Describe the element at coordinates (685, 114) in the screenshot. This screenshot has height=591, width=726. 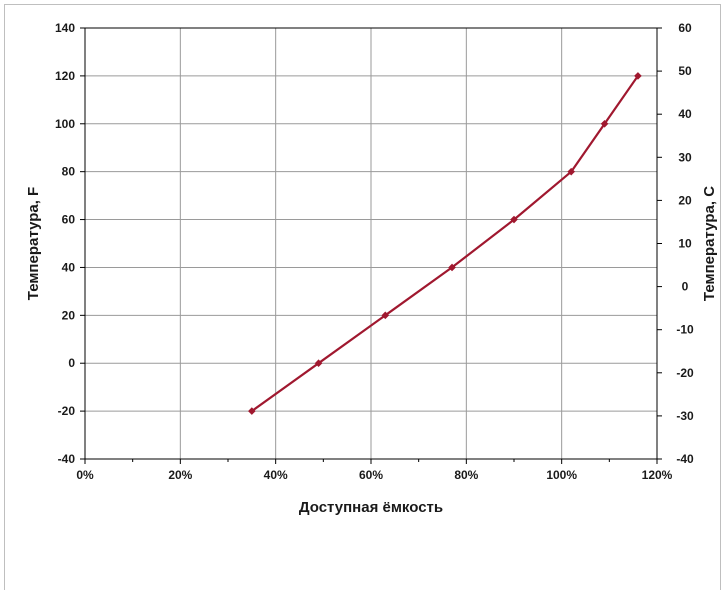
I see `y2-tick-label: 40` at that location.